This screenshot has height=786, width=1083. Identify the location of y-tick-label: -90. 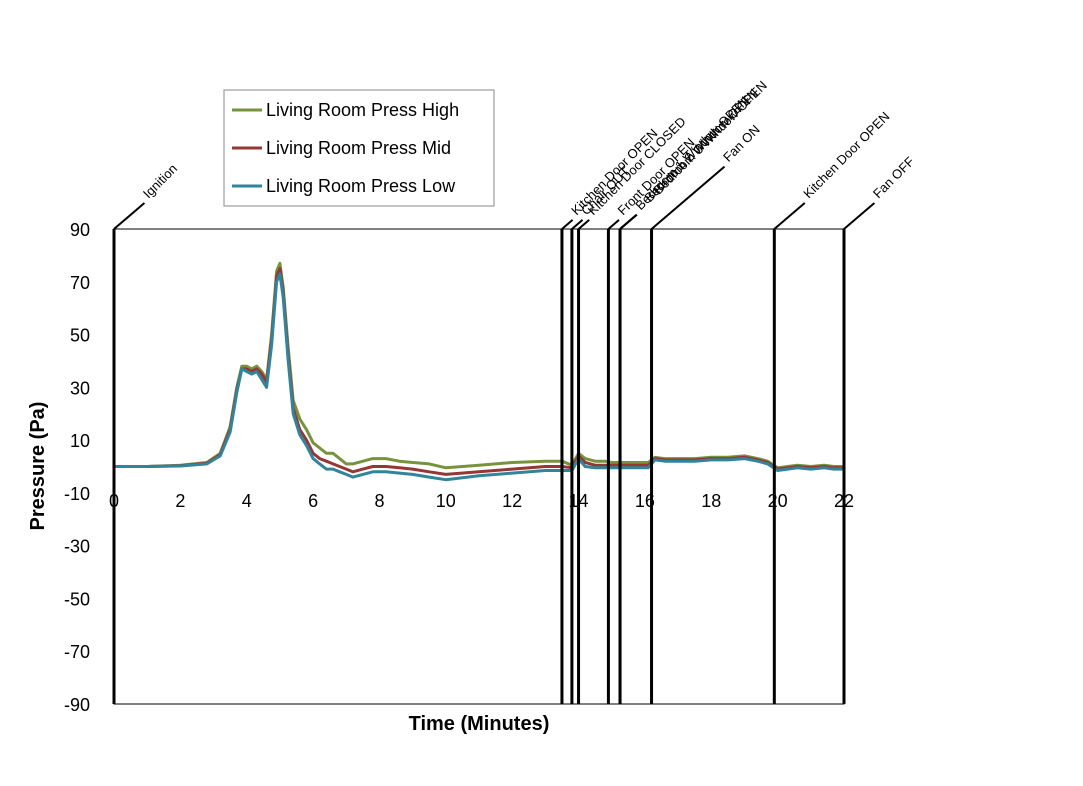
(77, 705).